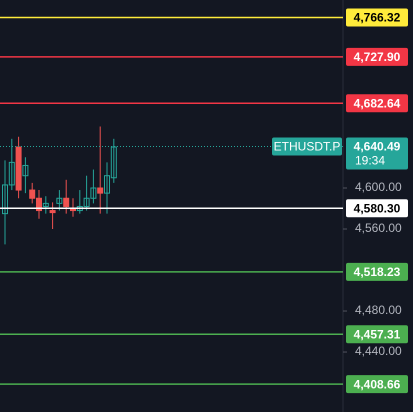  I want to click on symbol-label: ETHUSDT.P, so click(307, 147).